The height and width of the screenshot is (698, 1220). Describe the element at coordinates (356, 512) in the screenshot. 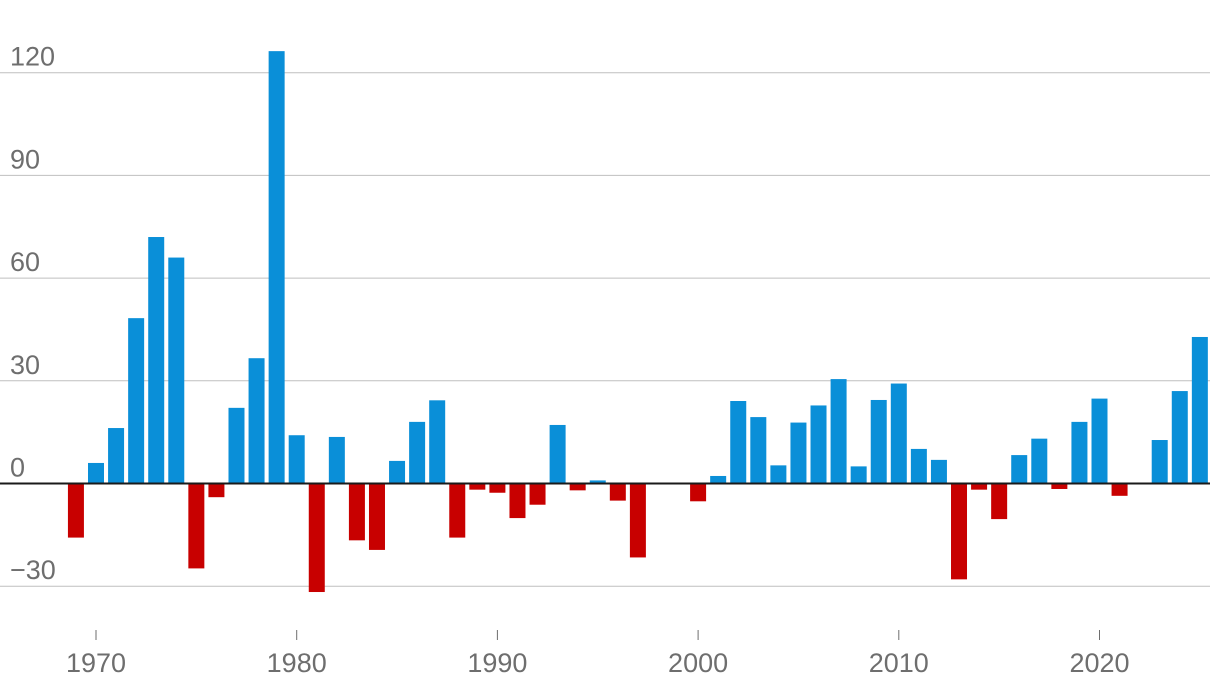

I see `bar-1983` at that location.